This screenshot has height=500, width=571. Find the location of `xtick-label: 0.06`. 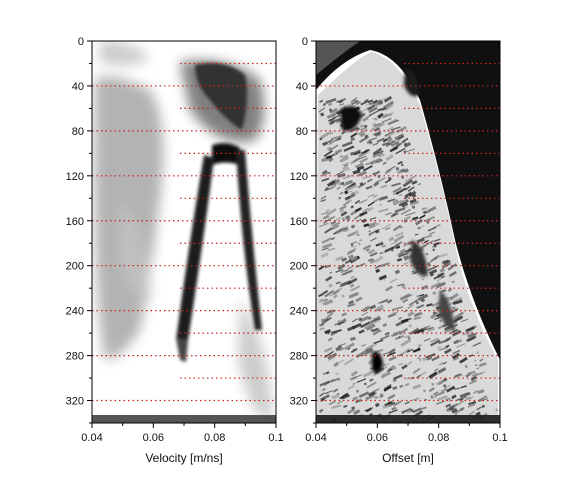

xtick-label: 0.06 is located at coordinates (377, 438).